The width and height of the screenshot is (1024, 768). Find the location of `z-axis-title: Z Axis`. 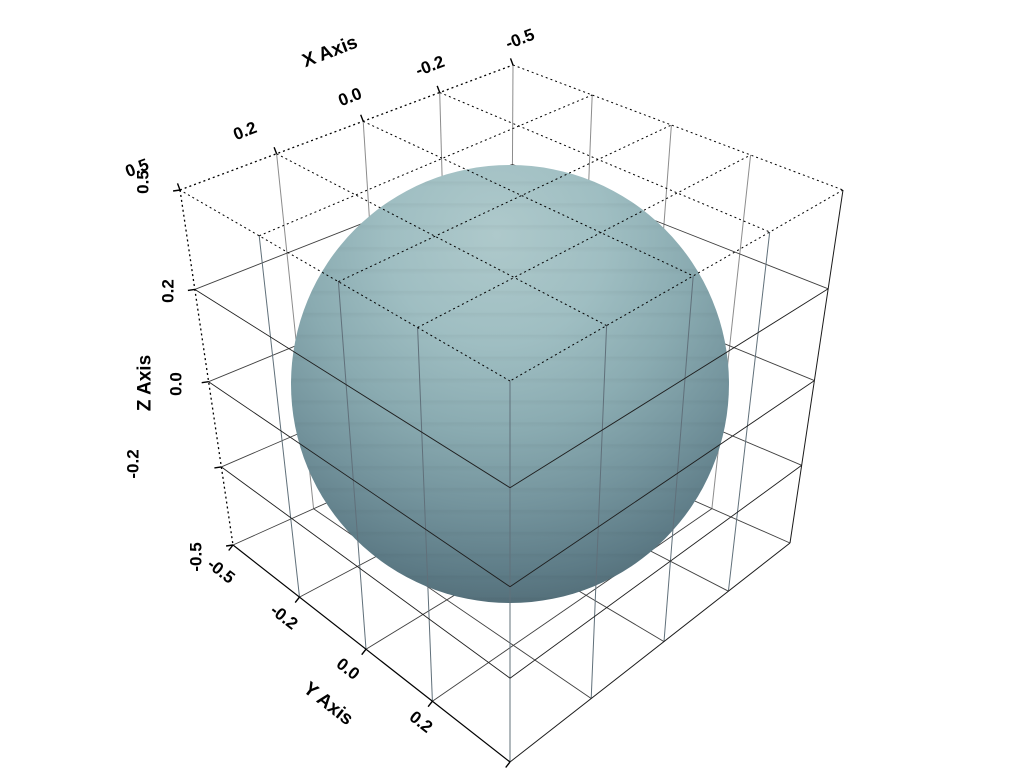

z-axis-title: Z Axis is located at coordinates (145, 383).